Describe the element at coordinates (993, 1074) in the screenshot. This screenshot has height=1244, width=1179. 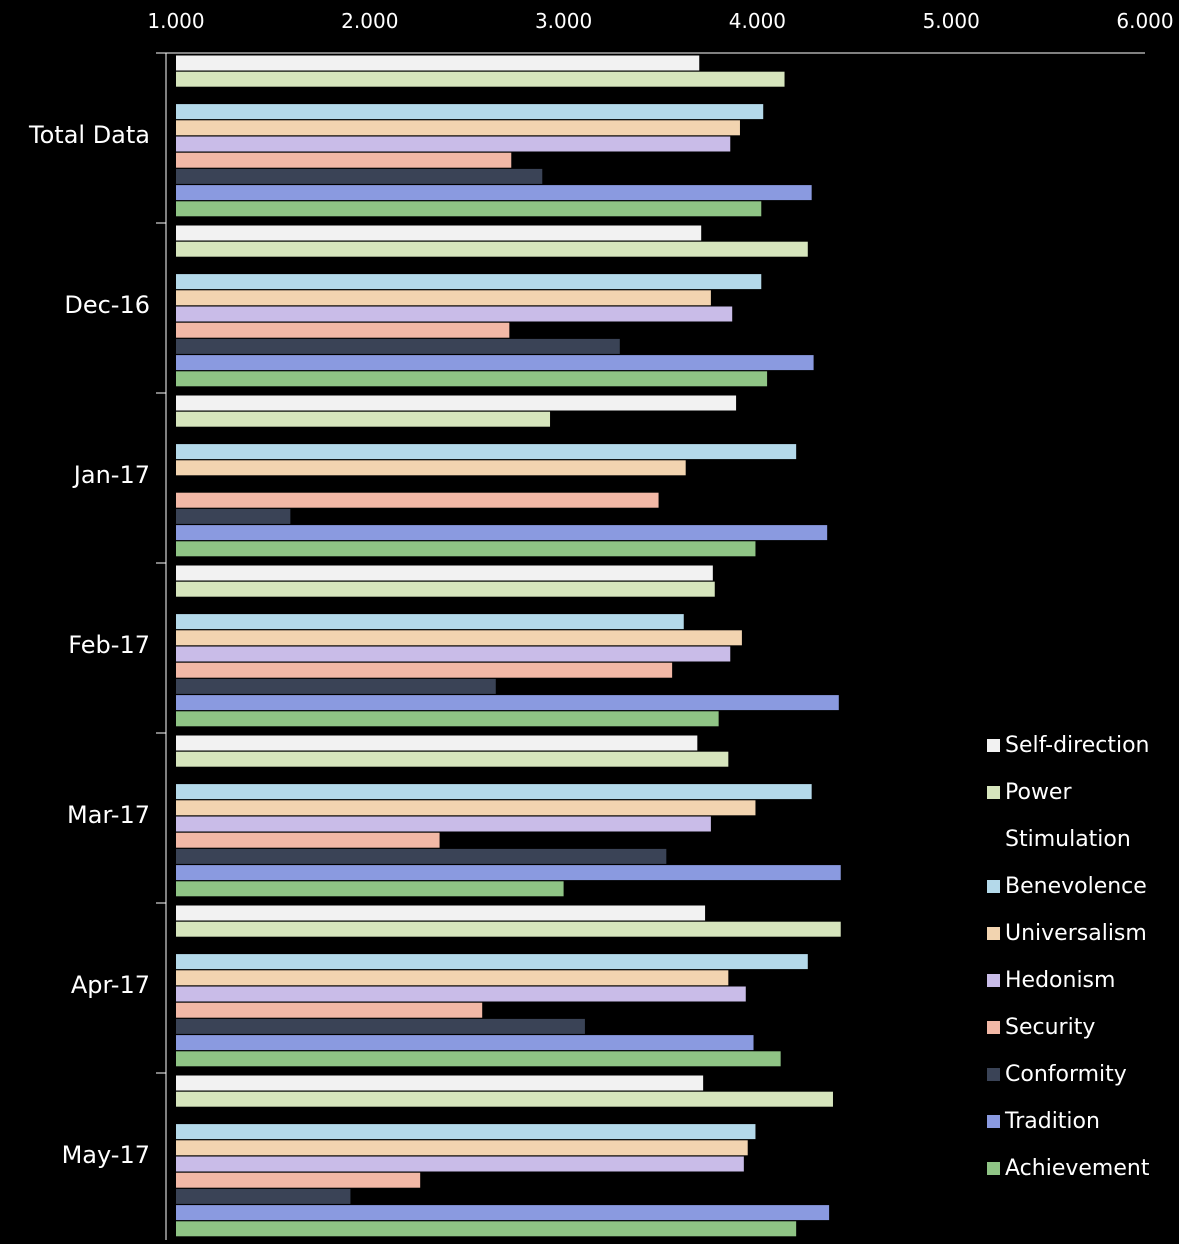
I see `legend-swatch-conformity` at that location.